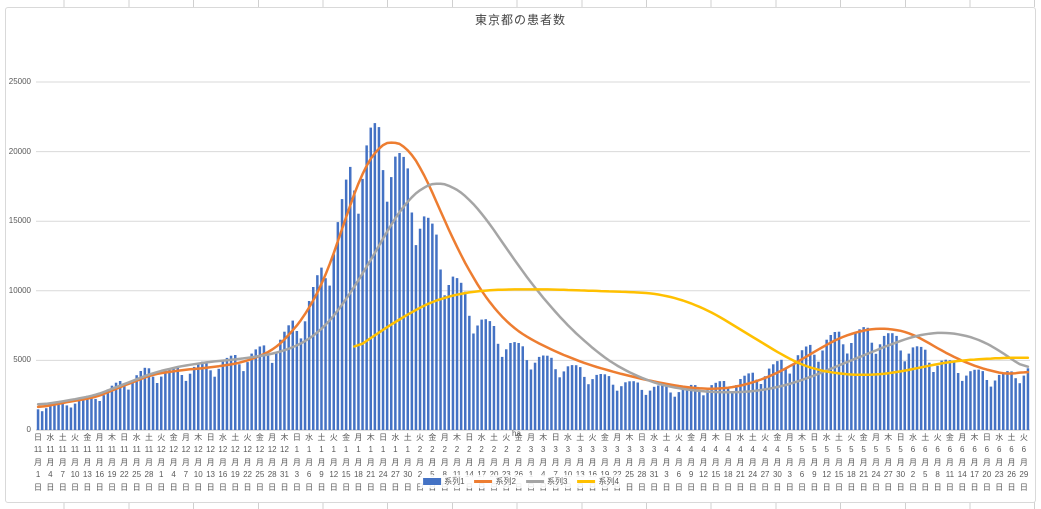 The image size is (1041, 509). What do you see at coordinates (925, 462) in the screenshot?
I see `x-axis-tick-label: 土 6 月 5 日` at bounding box center [925, 462].